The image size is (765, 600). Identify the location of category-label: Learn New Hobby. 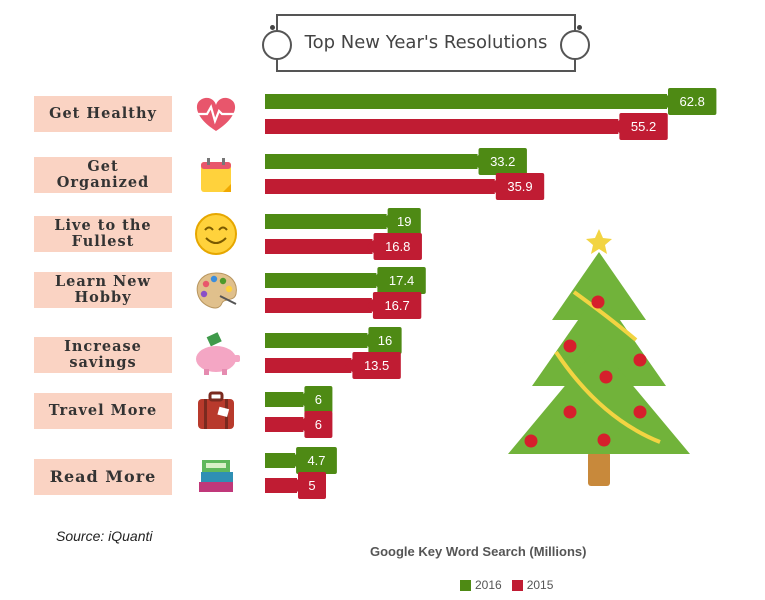
(103, 290).